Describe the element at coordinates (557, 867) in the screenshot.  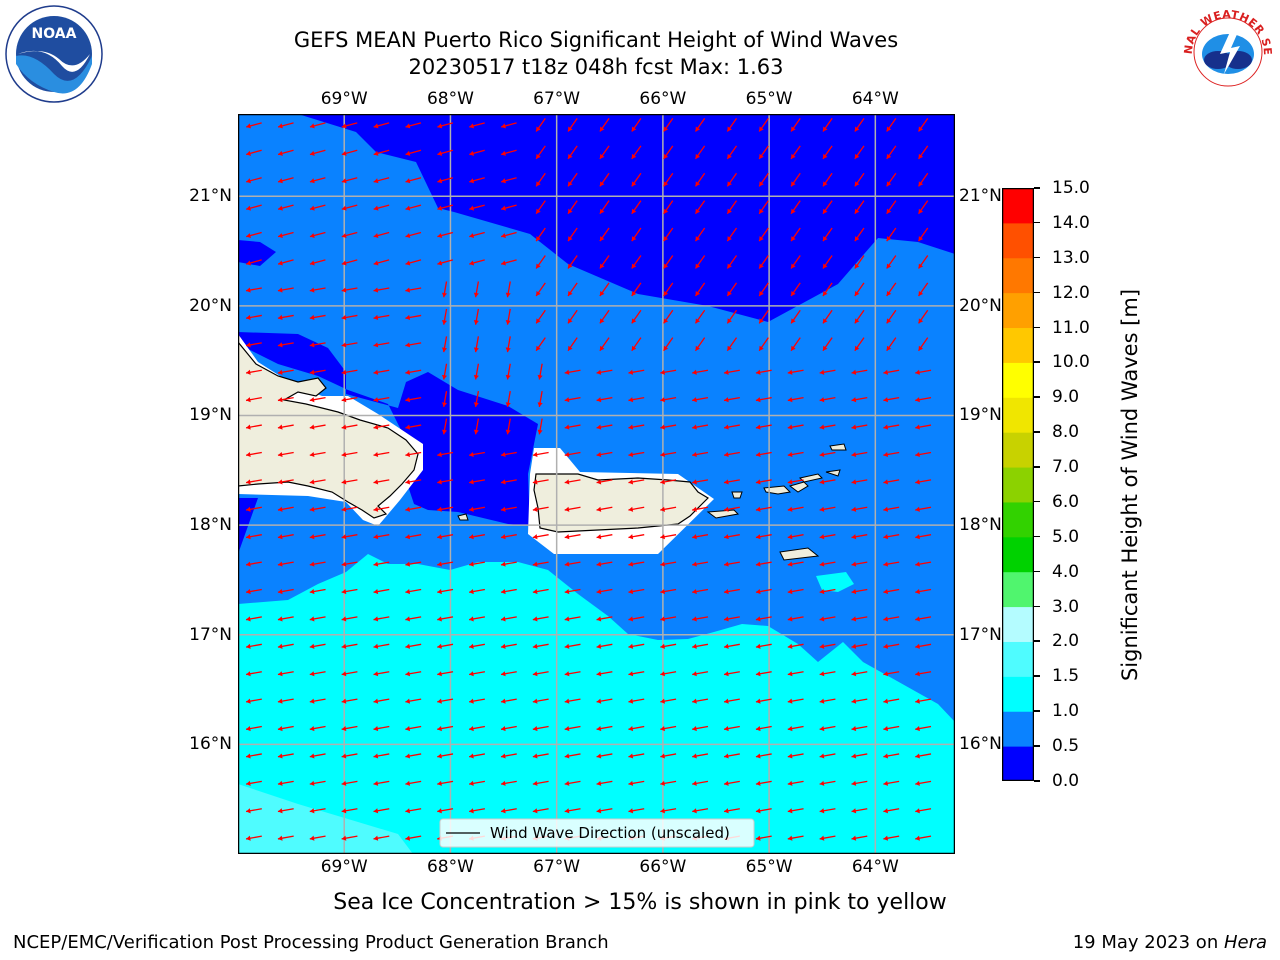
I see `lon-tick-bottom-2: 67°W` at that location.